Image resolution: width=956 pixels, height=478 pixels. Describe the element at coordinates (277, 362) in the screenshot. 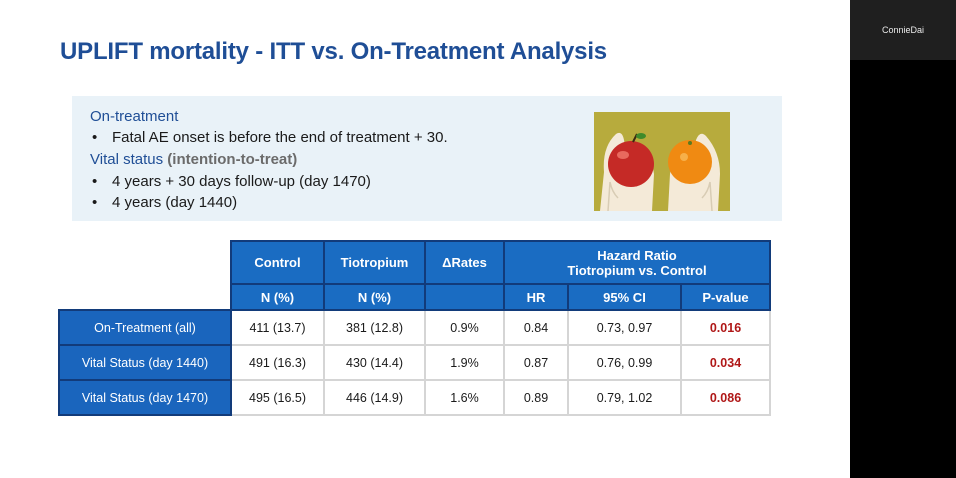

I see `cell-control: 491 (16.3)` at that location.